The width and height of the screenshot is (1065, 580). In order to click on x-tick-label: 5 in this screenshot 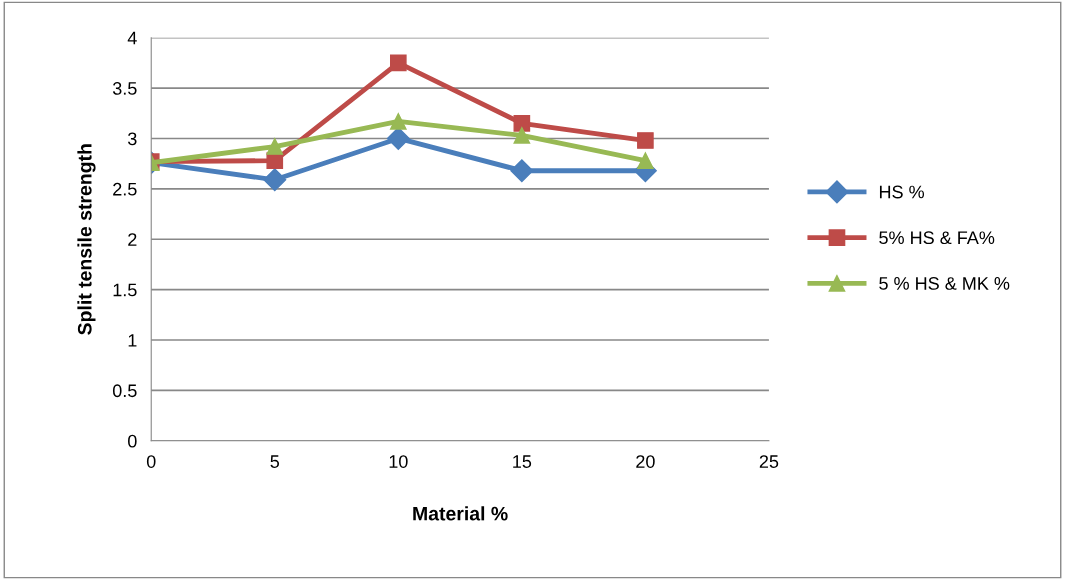, I will do `click(275, 461)`.